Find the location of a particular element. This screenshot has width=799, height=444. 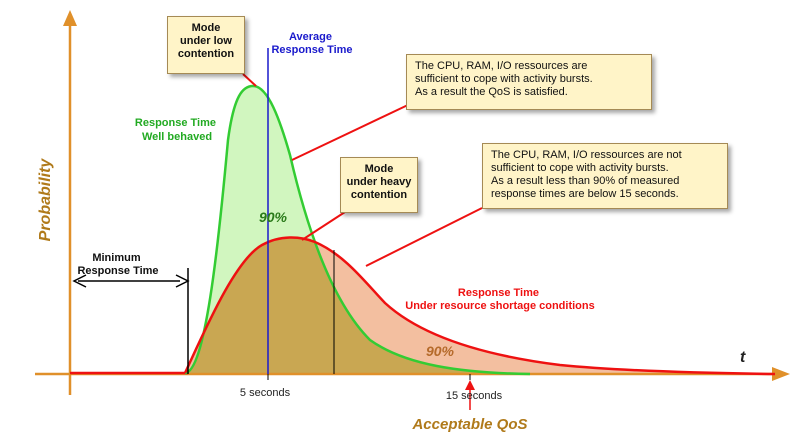

mode-heavy-box: Mode under heavy contention is located at coordinates (379, 185).